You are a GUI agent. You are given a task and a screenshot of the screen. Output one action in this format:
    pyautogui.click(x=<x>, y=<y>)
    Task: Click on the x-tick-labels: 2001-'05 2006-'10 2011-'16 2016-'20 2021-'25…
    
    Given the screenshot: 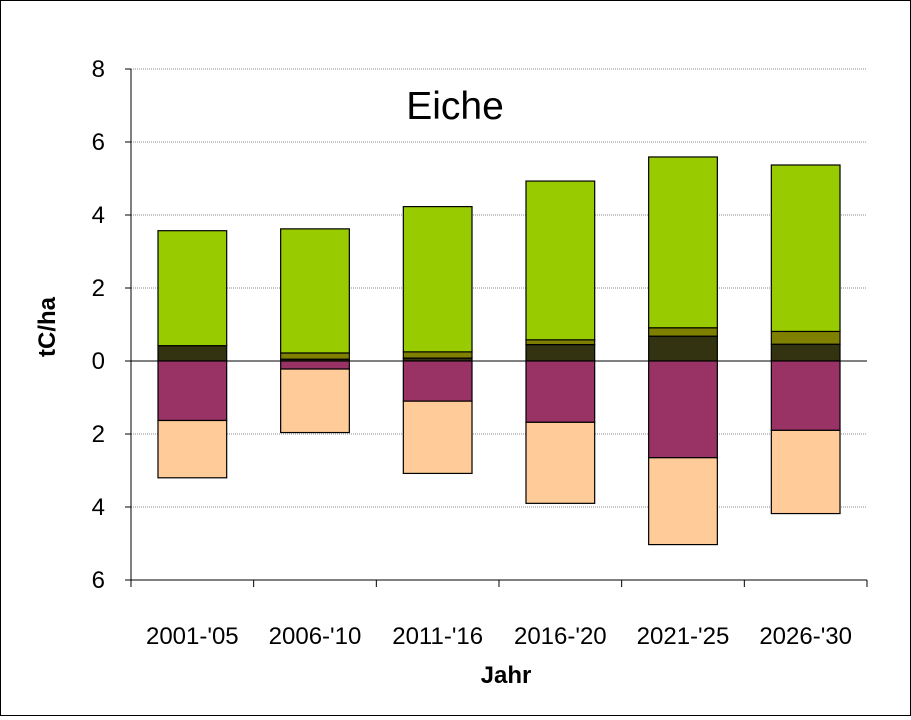 What is the action you would take?
    pyautogui.click(x=499, y=636)
    